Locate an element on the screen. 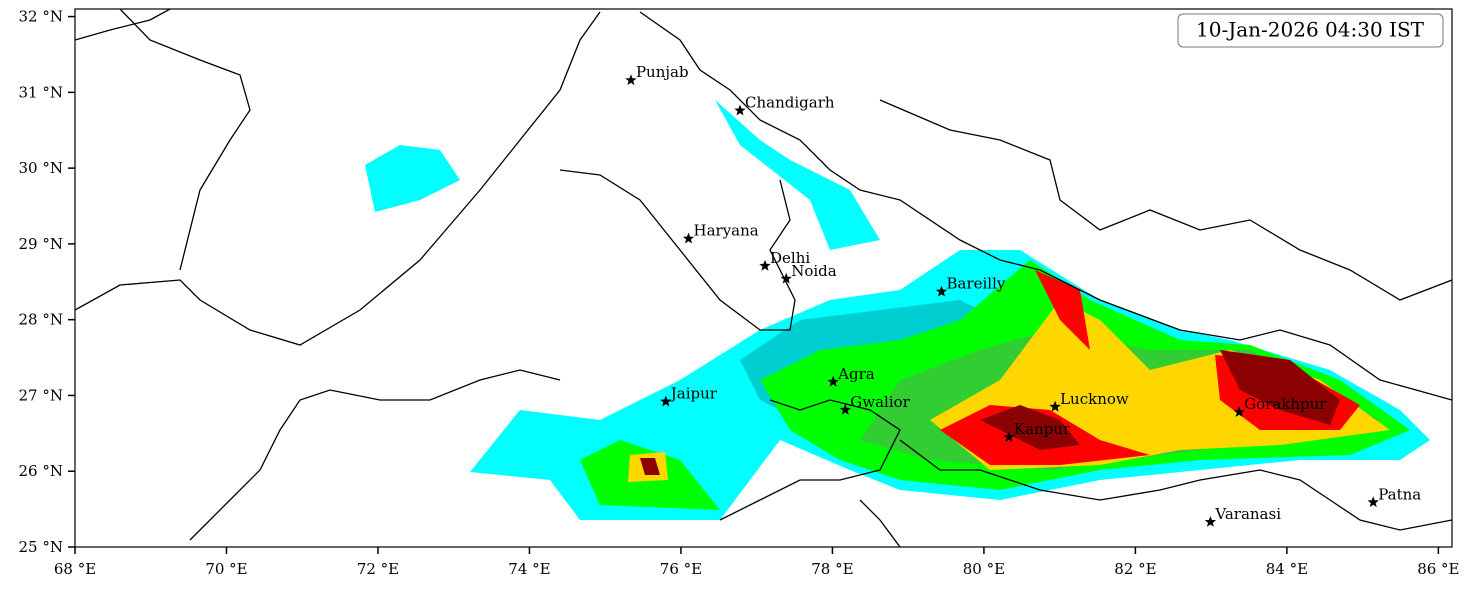 The width and height of the screenshot is (1471, 595). city-label: Varanasi is located at coordinates (1247, 514).